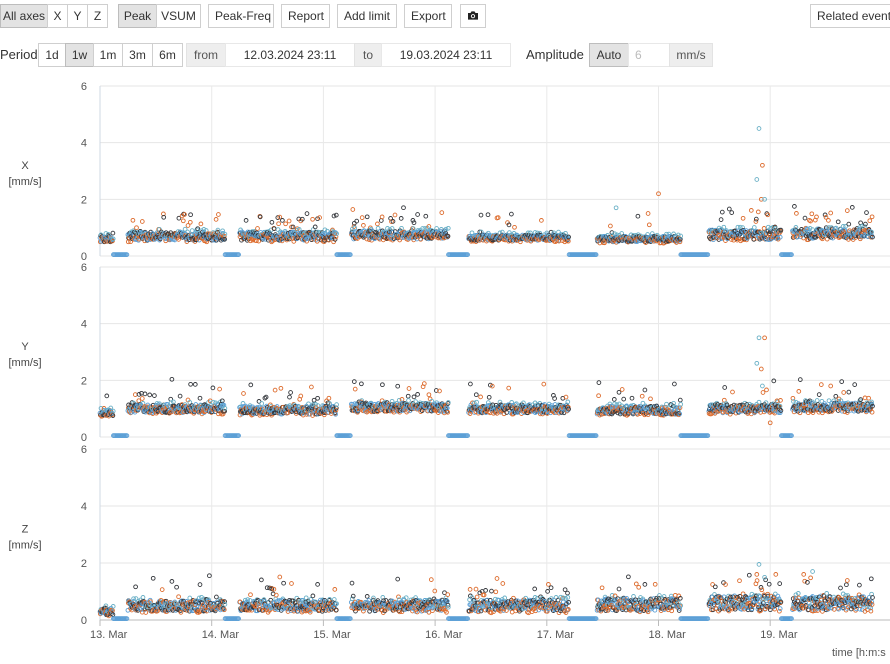  I want to click on axes-z-button: Z, so click(97, 16).